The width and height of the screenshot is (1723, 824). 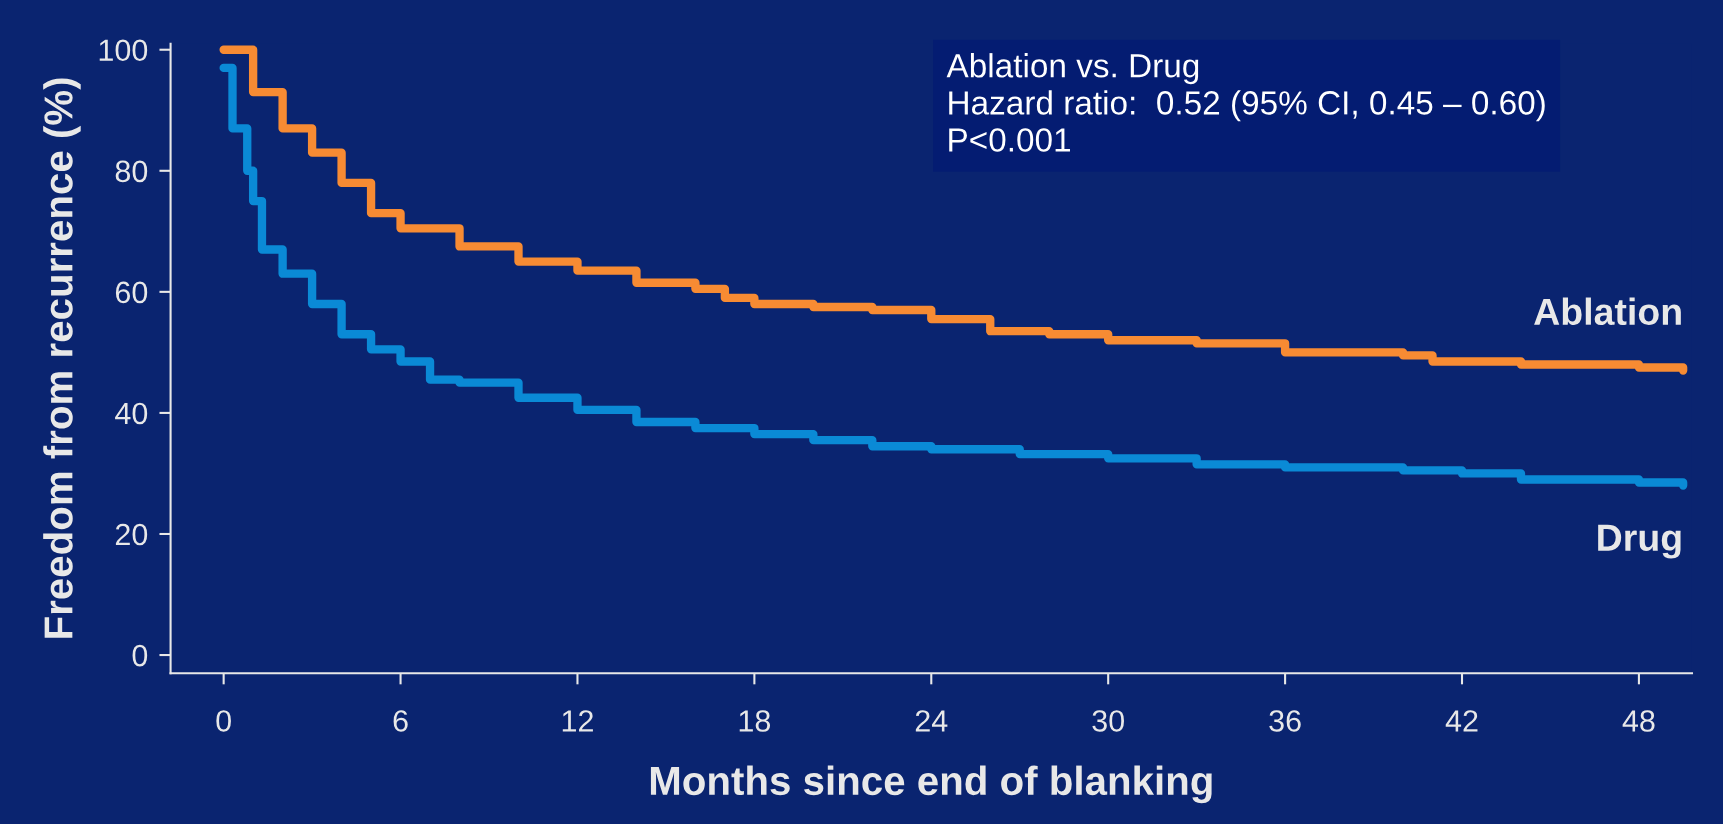 I want to click on x-tick-label: 18, so click(x=755, y=721).